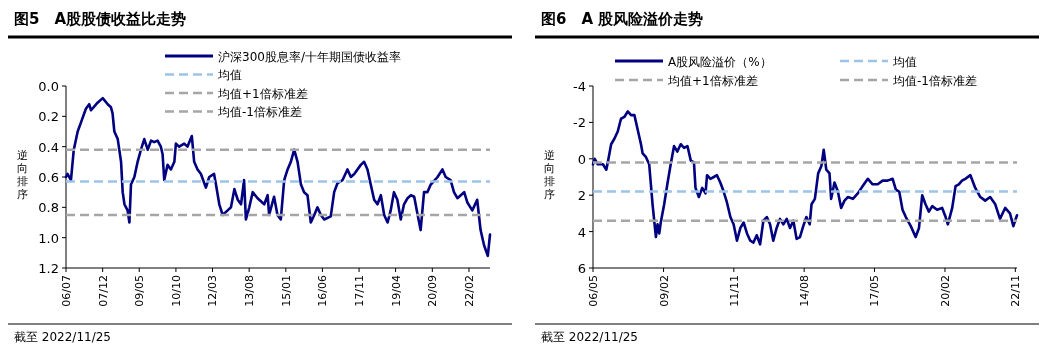  I want to click on y-tick-label: 0.0, so click(48, 86).